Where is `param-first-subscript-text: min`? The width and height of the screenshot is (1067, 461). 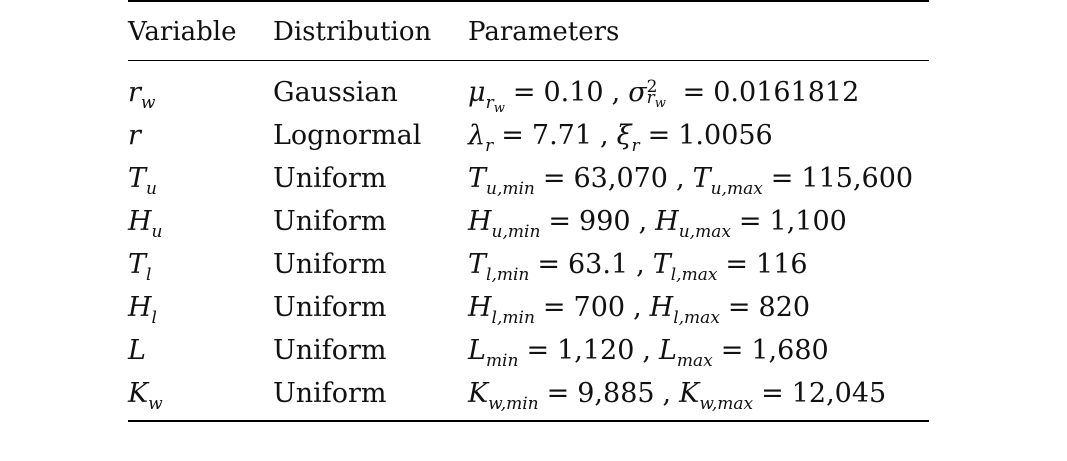
param-first-subscript-text: min is located at coordinates (502, 361).